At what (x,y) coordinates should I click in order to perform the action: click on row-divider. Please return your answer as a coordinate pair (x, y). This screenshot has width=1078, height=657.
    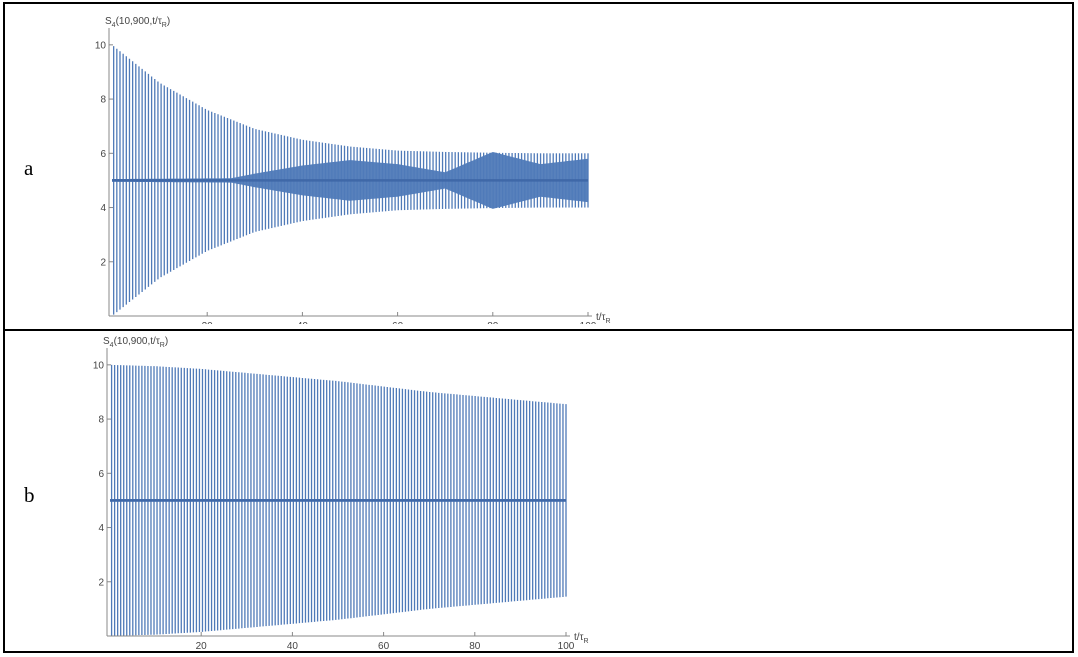
    Looking at the image, I should click on (538, 330).